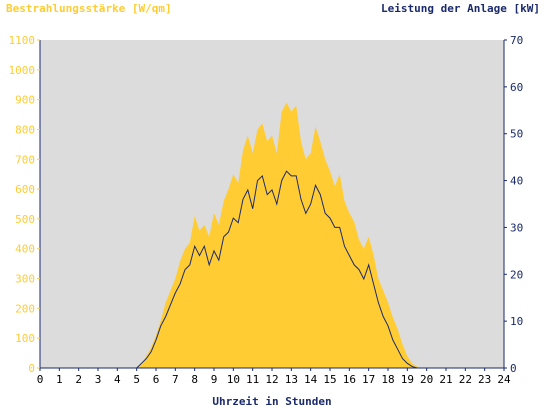 This screenshot has width=544, height=408. I want to click on x-tick-label: 23, so click(484, 379).